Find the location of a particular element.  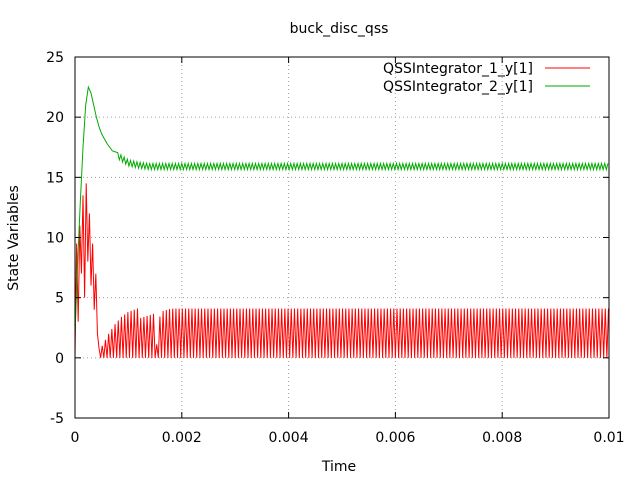

y-tick-label: 15 is located at coordinates (55, 178).